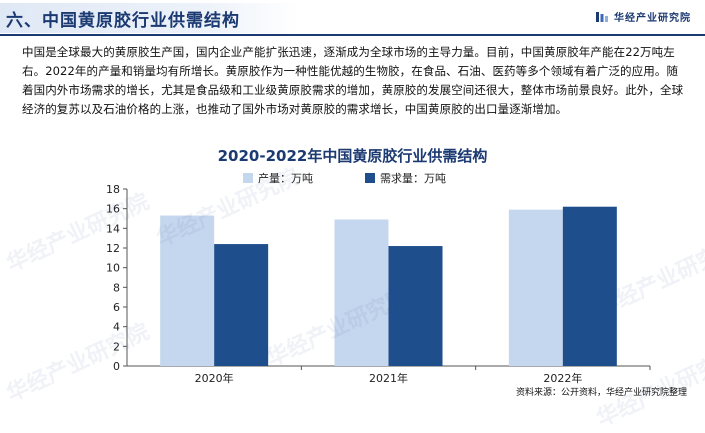  I want to click on brand: 华经产业研究院, so click(643, 16).